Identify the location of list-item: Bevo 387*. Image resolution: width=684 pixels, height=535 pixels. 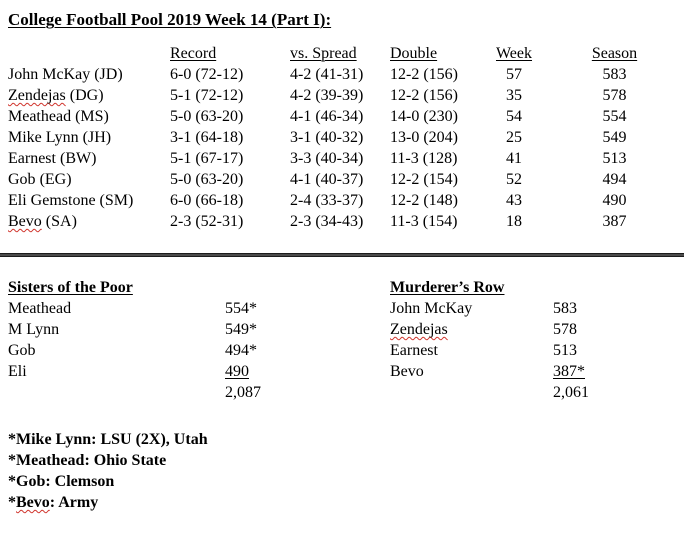
(537, 371).